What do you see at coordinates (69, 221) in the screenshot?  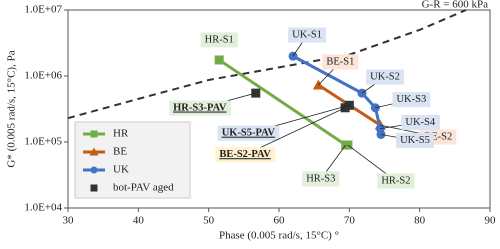 I see `x-tick-label: 30` at bounding box center [69, 221].